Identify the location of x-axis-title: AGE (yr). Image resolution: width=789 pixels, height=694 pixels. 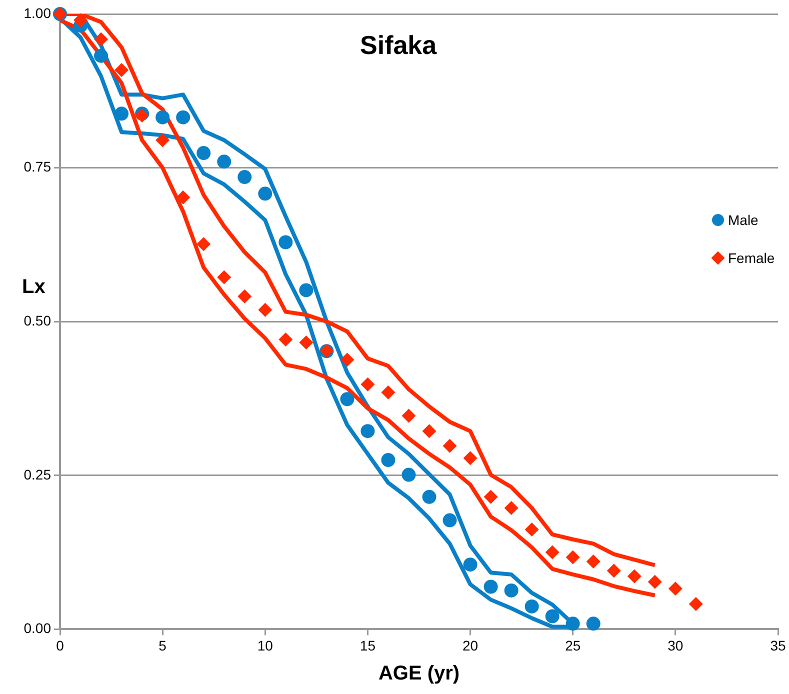
(419, 673).